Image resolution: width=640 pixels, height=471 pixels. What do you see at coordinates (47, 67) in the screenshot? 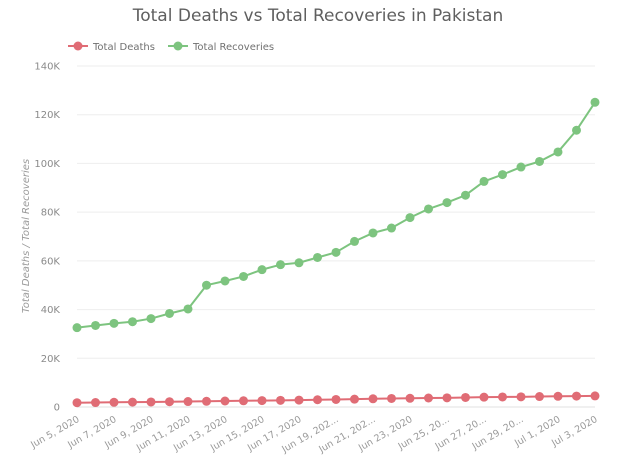
I see `y-tick-label: 140K` at bounding box center [47, 67].